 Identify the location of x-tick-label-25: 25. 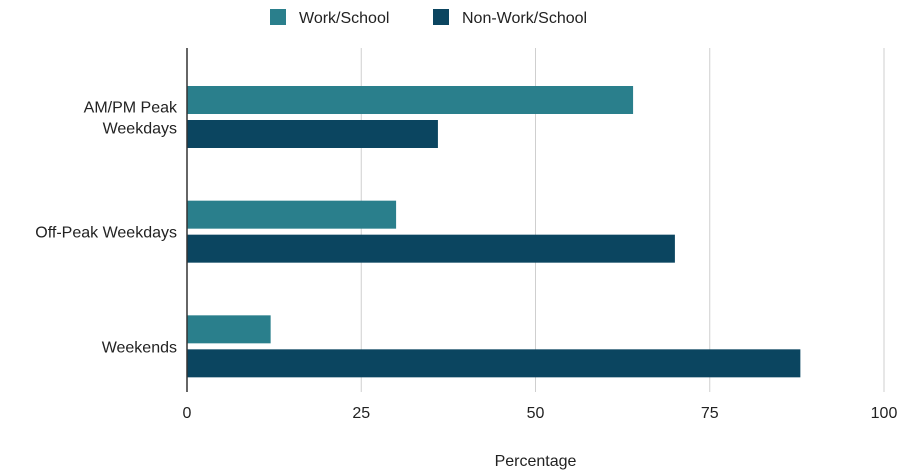
(361, 413).